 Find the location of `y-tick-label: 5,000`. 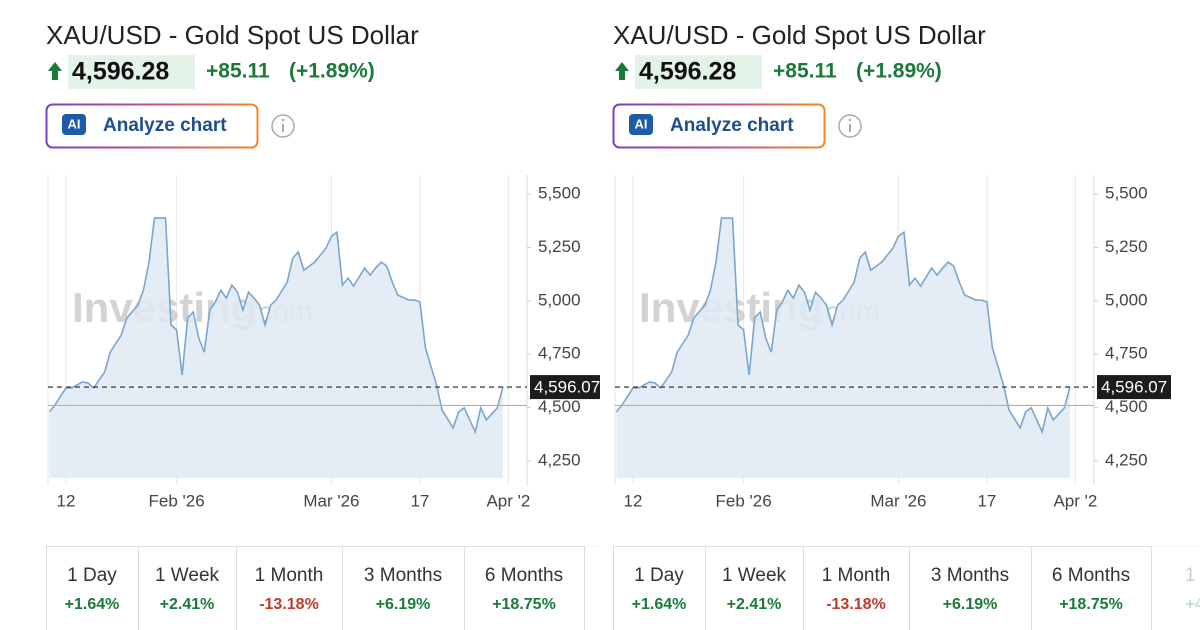

y-tick-label: 5,000 is located at coordinates (559, 299).